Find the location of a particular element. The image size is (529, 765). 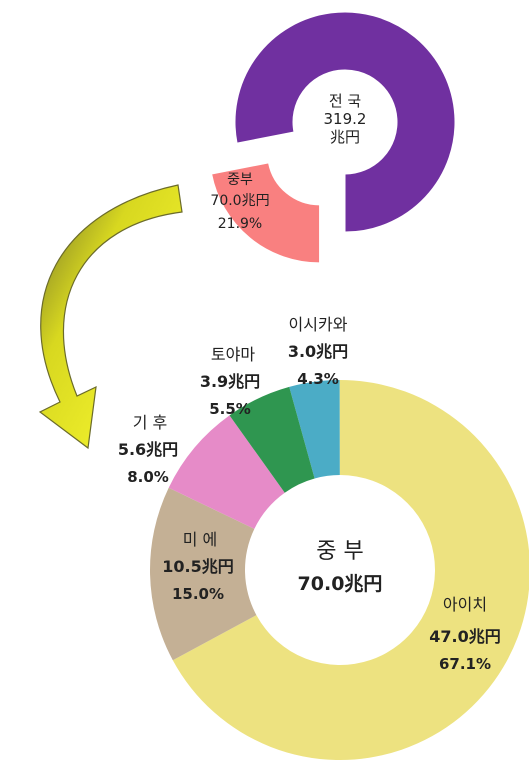

bottom-center-label-line1: 중 부 is located at coordinates (339, 551).